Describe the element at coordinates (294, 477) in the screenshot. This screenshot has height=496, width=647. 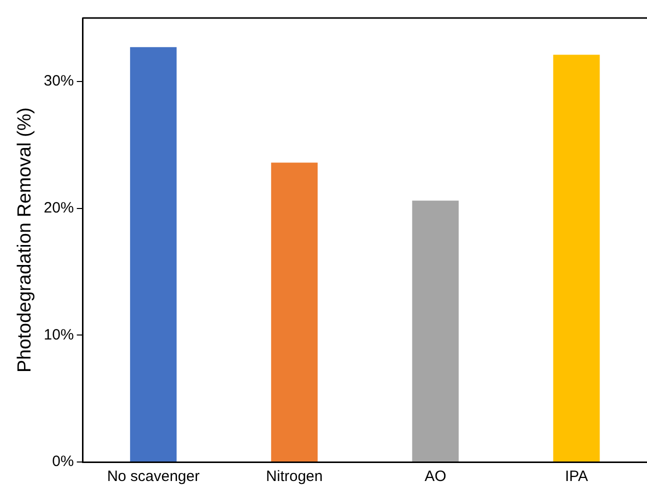
I see `x-tick-label: Nitrogen` at that location.